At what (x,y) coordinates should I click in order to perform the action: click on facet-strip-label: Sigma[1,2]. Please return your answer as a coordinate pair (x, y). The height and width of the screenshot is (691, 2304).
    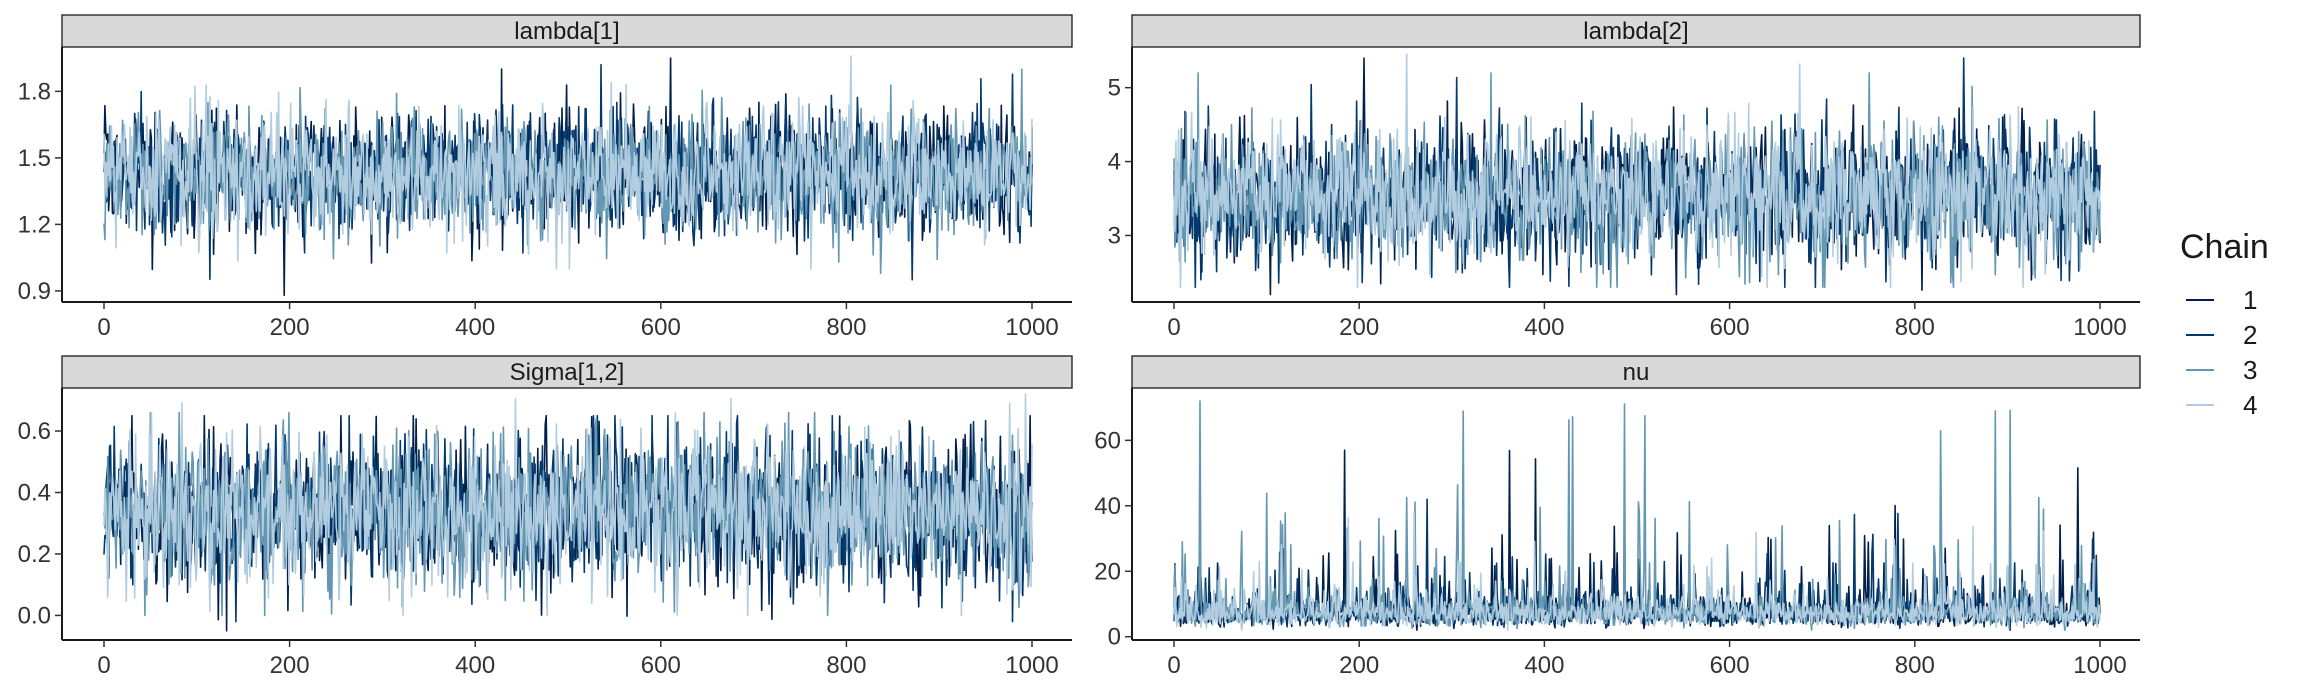
    Looking at the image, I should click on (567, 372).